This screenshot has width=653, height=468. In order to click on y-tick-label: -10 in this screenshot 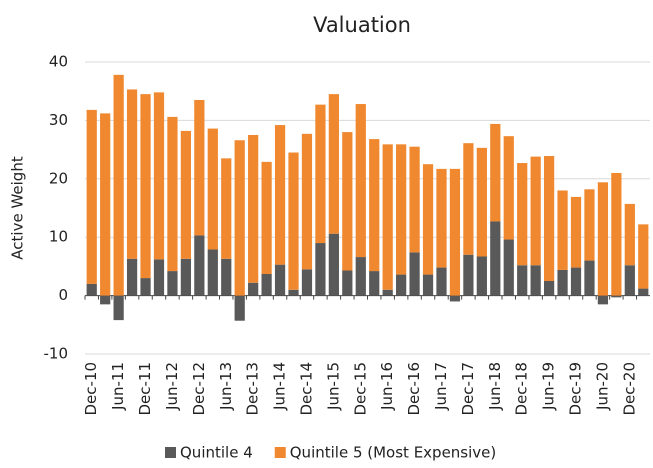, I will do `click(56, 354)`.